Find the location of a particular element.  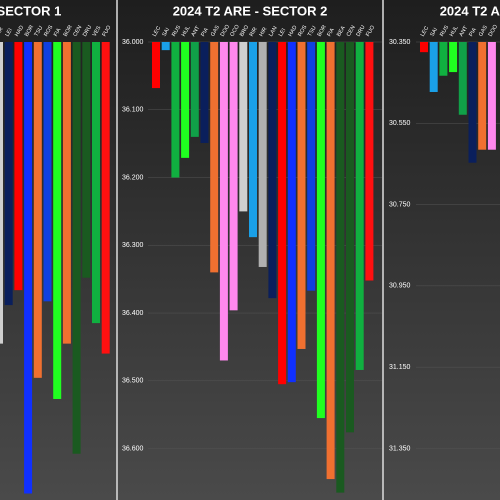

x-tick-label: LAN is located at coordinates (273, 31).